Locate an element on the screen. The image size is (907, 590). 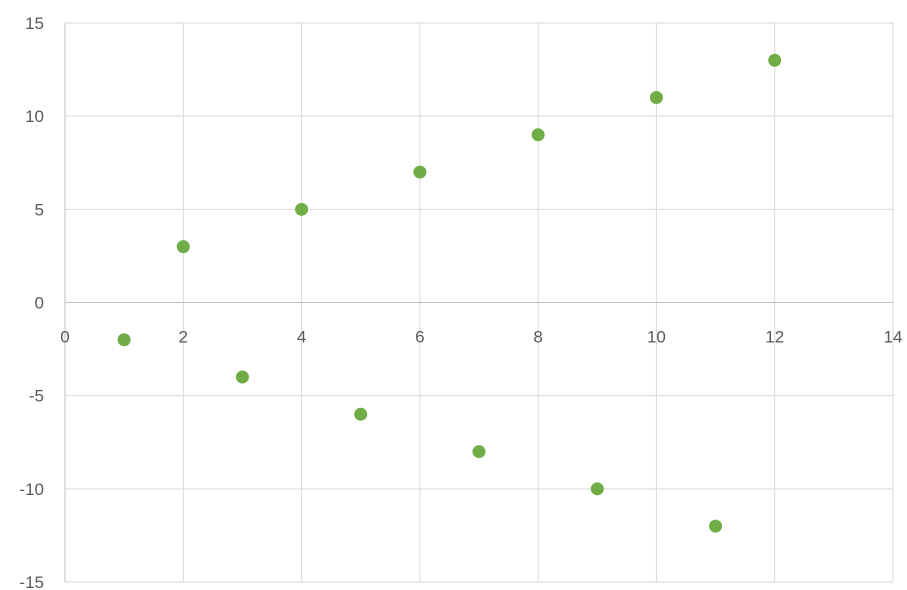
x-tick-label: 6 is located at coordinates (419, 337).